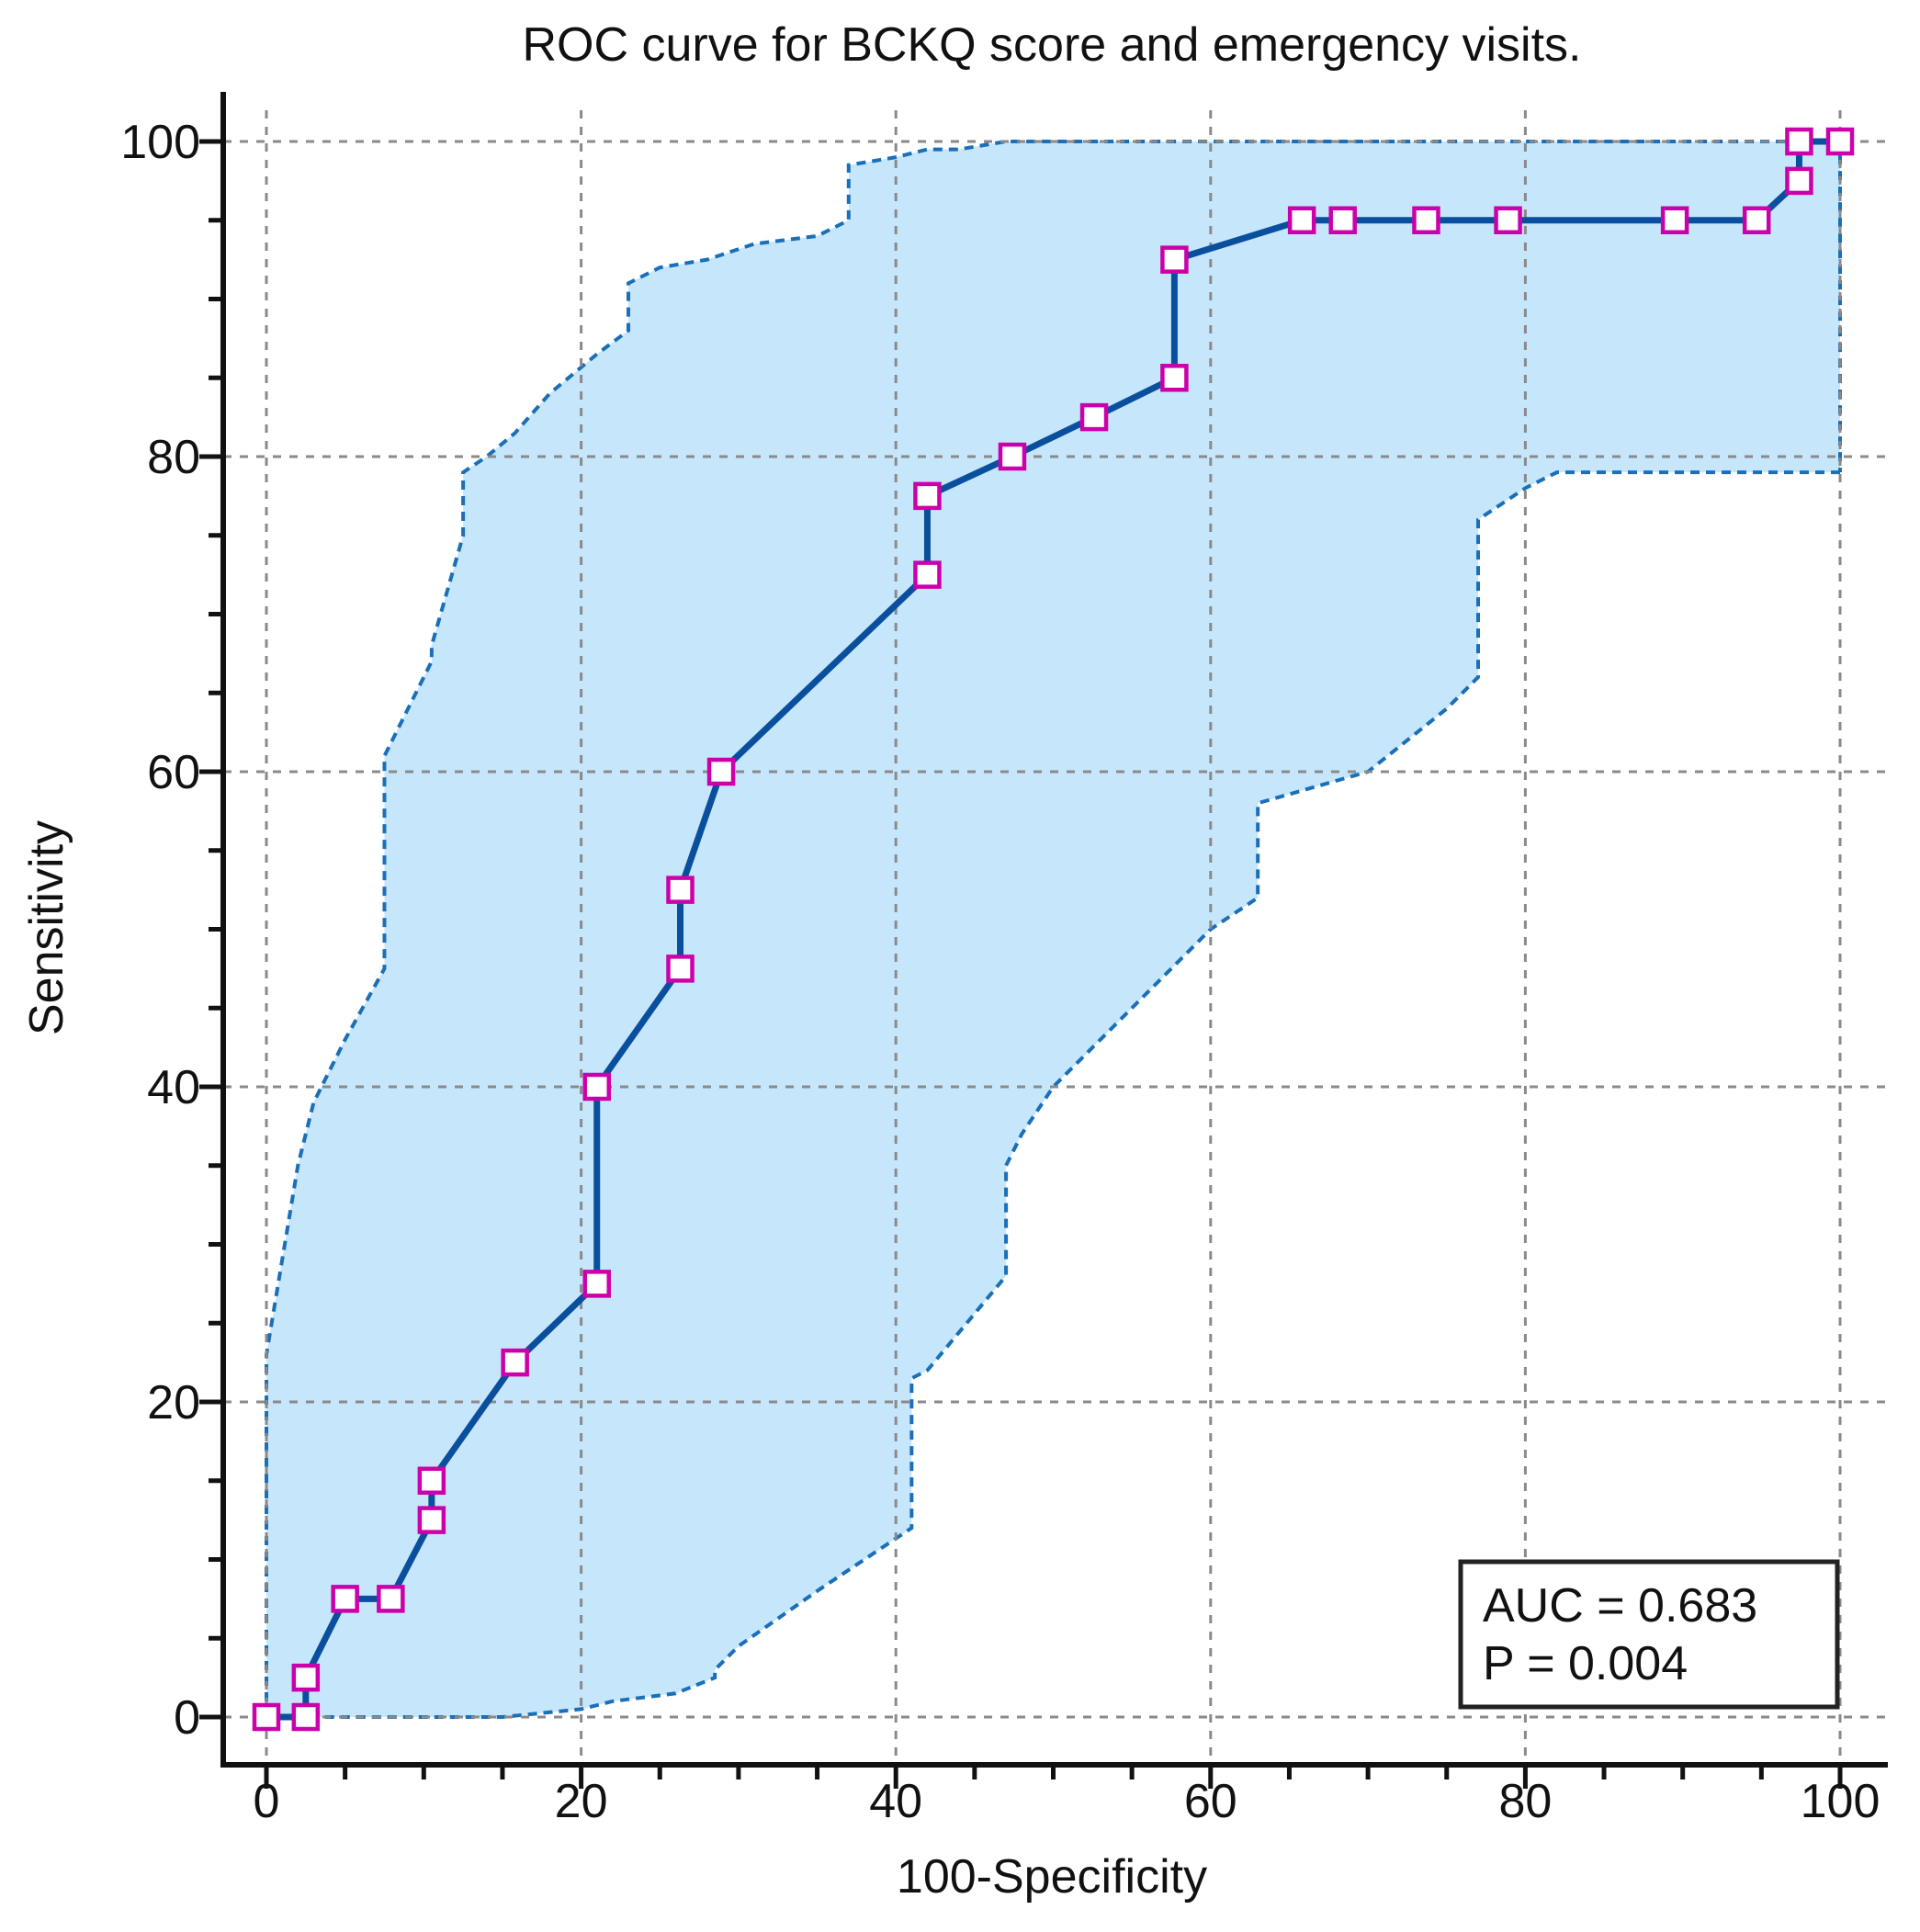  I want to click on x-tick-label-80: 80, so click(1525, 1801).